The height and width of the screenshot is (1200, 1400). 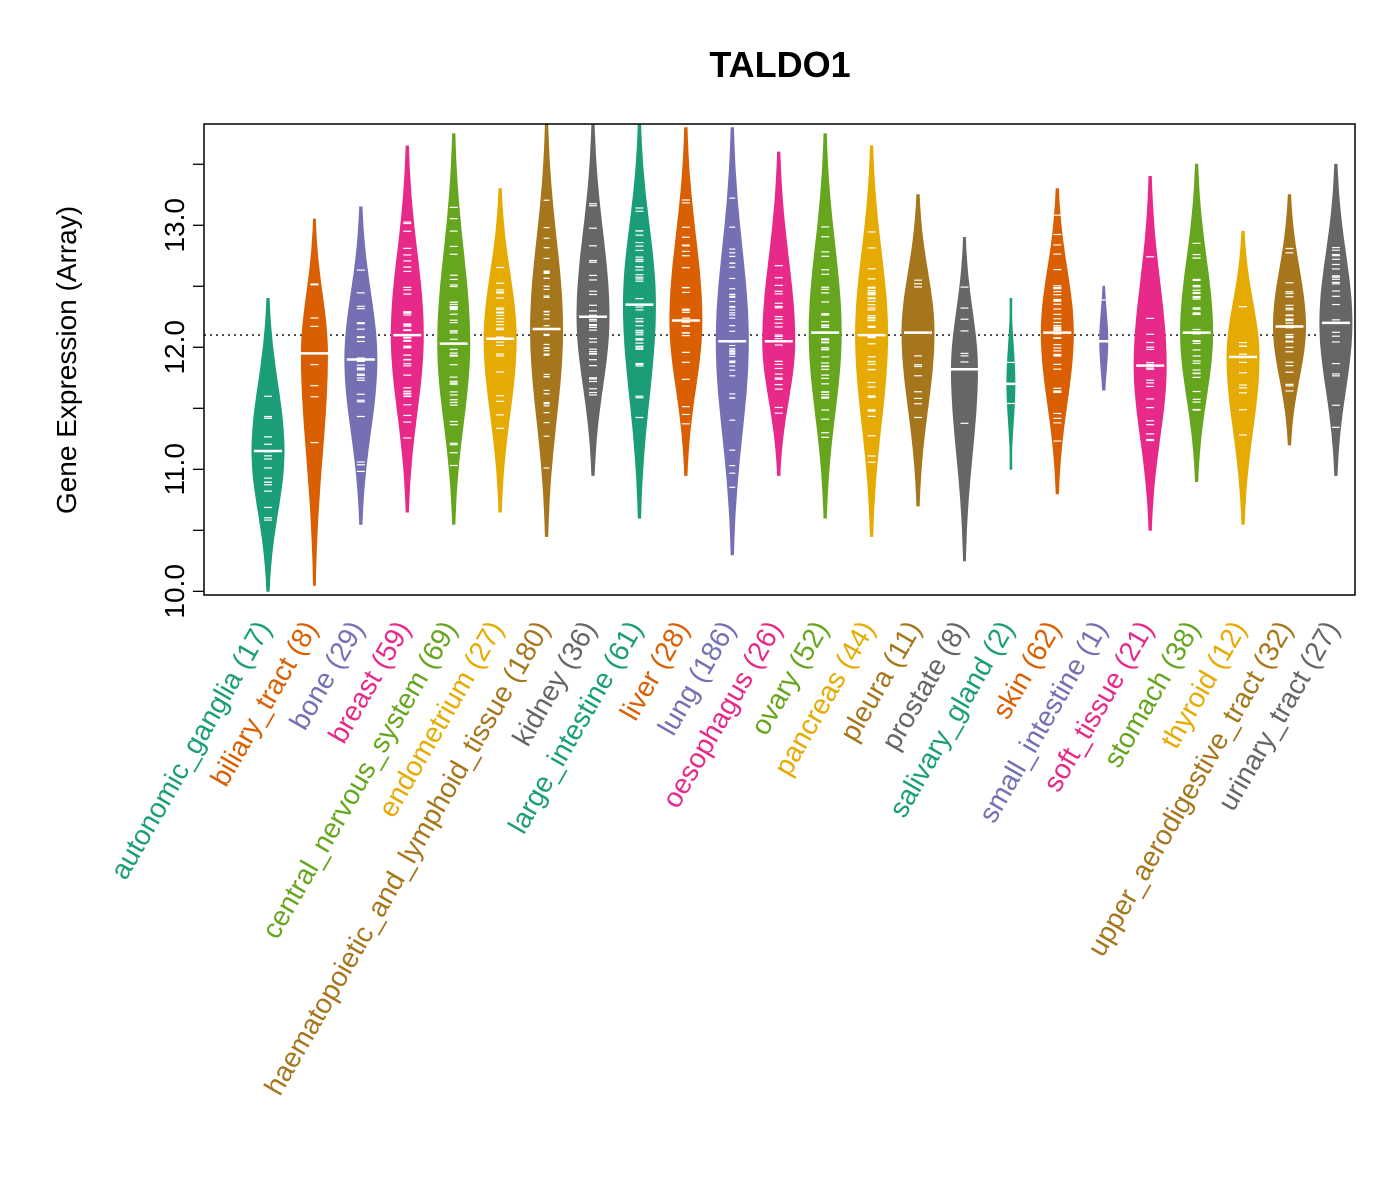 What do you see at coordinates (454, 329) in the screenshot?
I see `violin-central-nervous-system` at bounding box center [454, 329].